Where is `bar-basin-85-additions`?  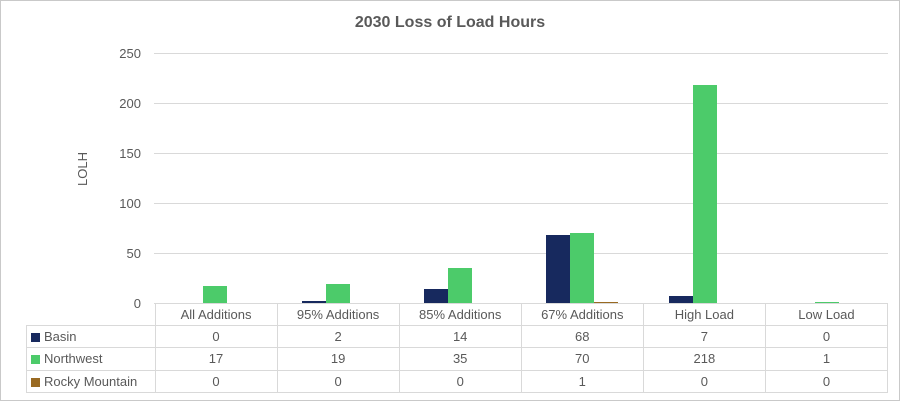
bar-basin-85-additions is located at coordinates (435, 296).